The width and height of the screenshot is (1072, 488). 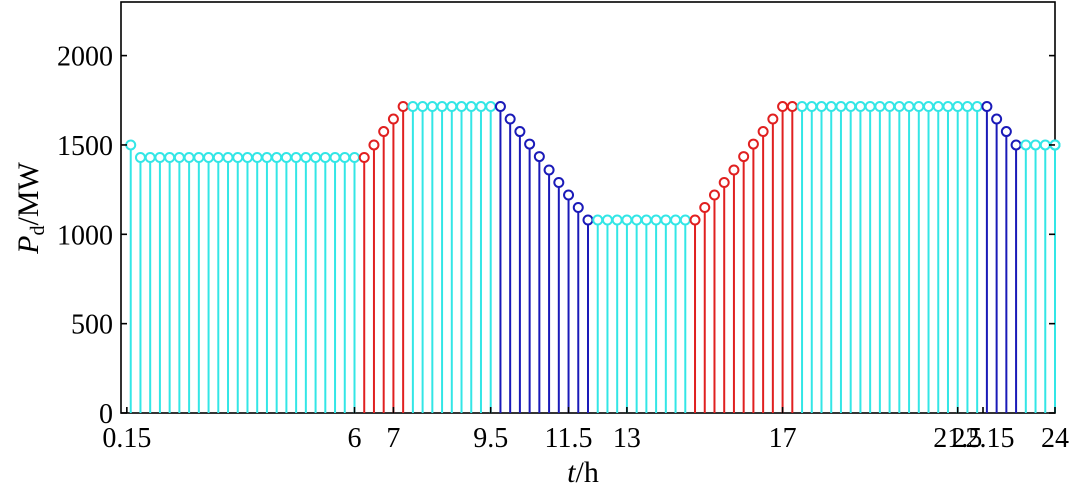 I want to click on x-tick-label: 13, so click(x=627, y=438).